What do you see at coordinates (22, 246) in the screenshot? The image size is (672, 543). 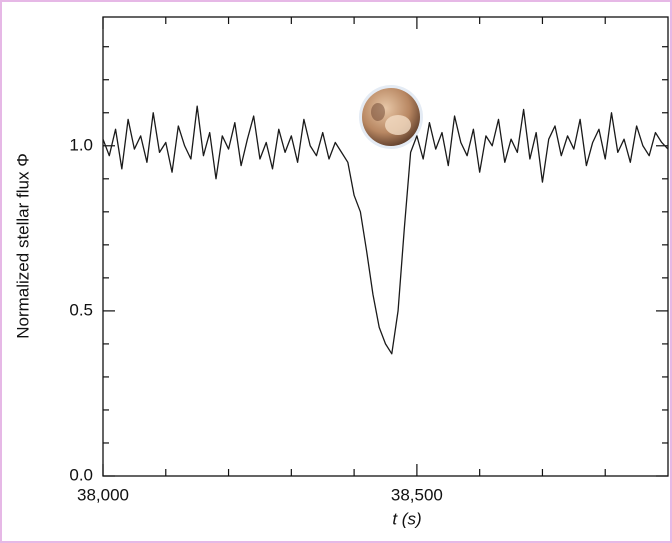 I see `y-axis-label: Normalized stellar flux Φ` at bounding box center [22, 246].